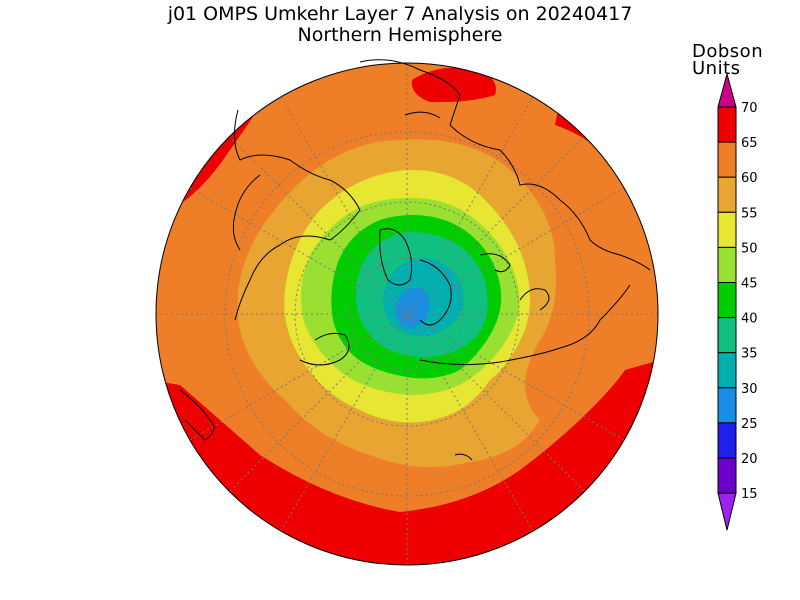 This screenshot has height=600, width=800. What do you see at coordinates (727, 511) in the screenshot?
I see `colorbar-bottom-arrow` at bounding box center [727, 511].